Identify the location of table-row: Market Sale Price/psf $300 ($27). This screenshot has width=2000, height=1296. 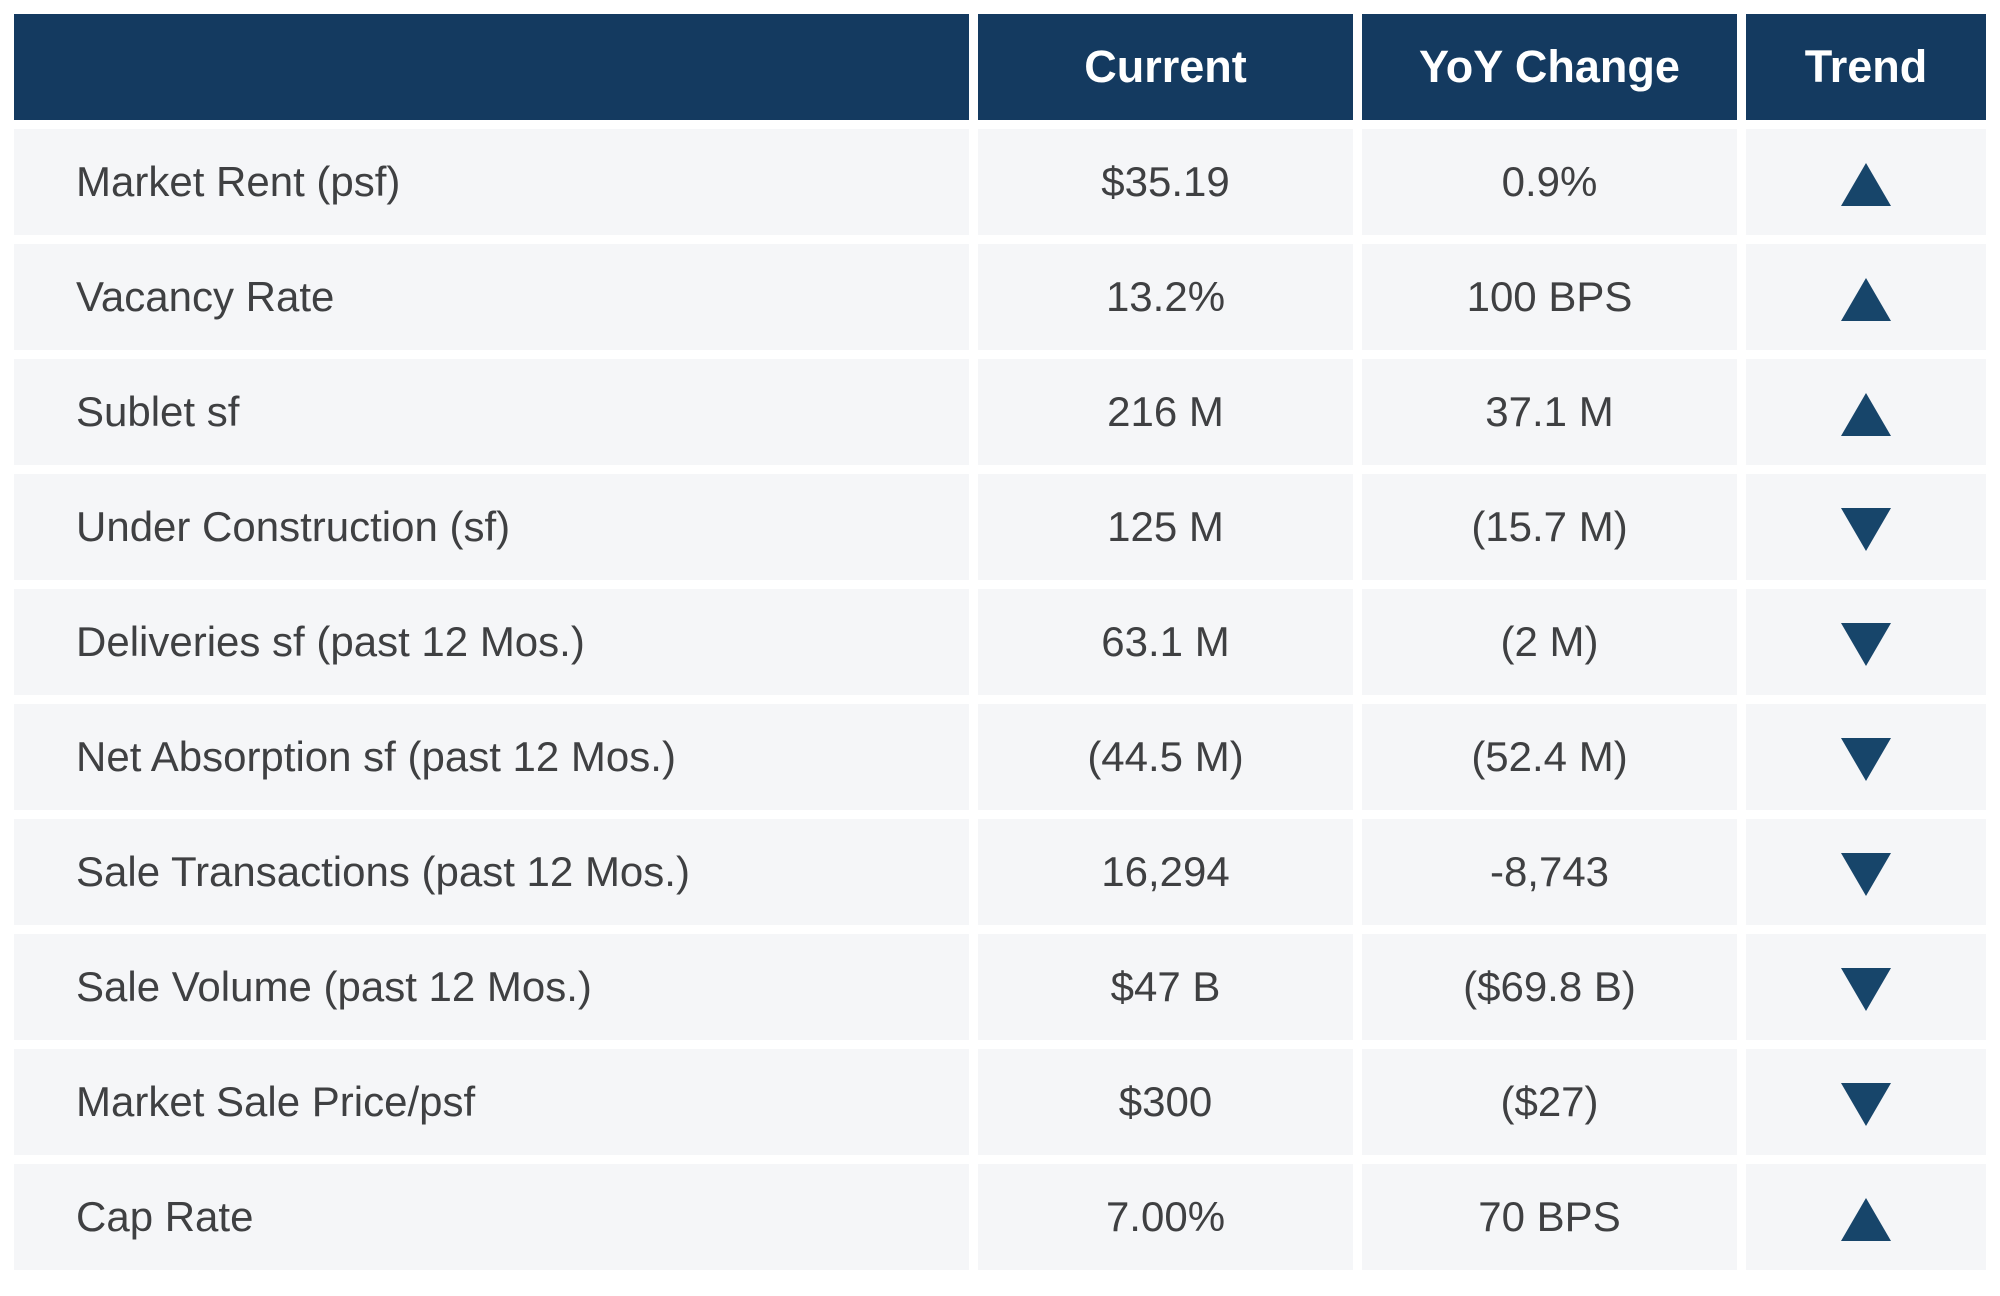
(1000, 1102).